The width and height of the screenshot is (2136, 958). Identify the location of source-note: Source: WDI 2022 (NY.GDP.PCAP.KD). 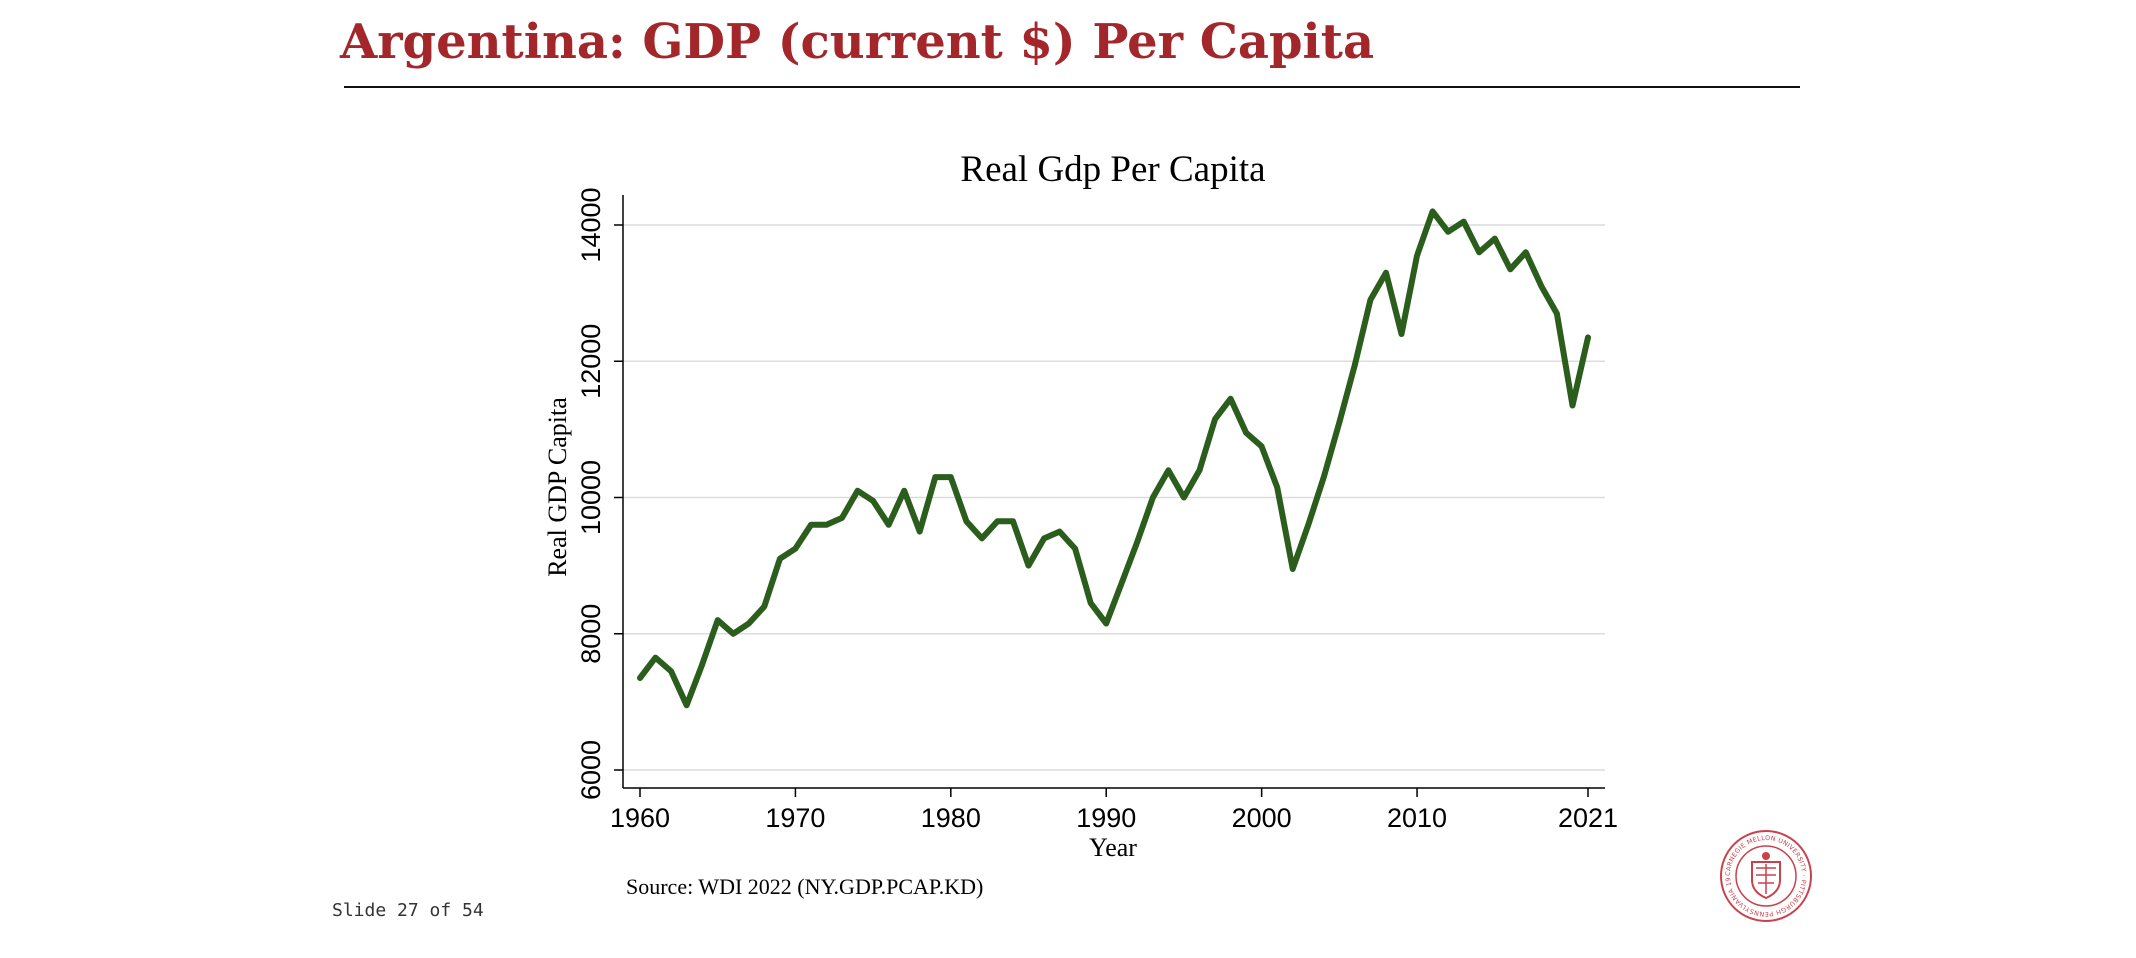
(804, 886).